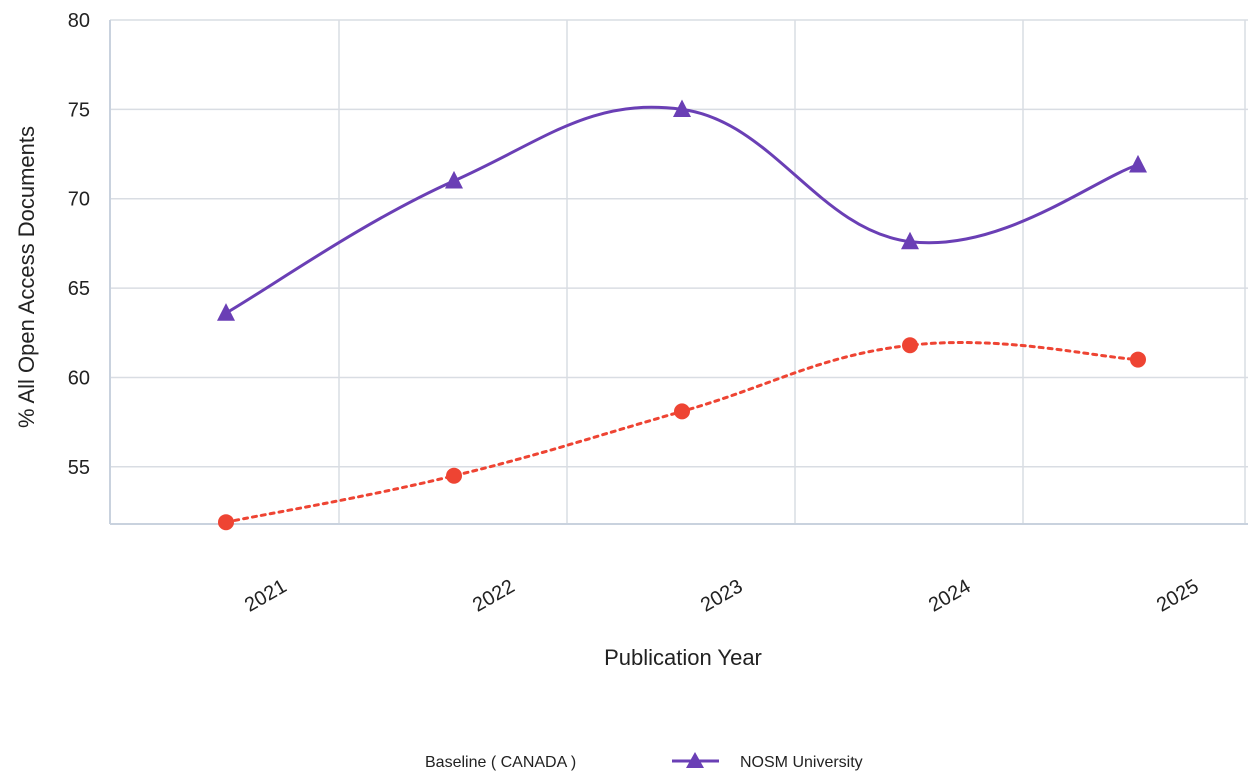  Describe the element at coordinates (644, 761) in the screenshot. I see `legend: Baseline ( CANADA ) NOSM University` at that location.